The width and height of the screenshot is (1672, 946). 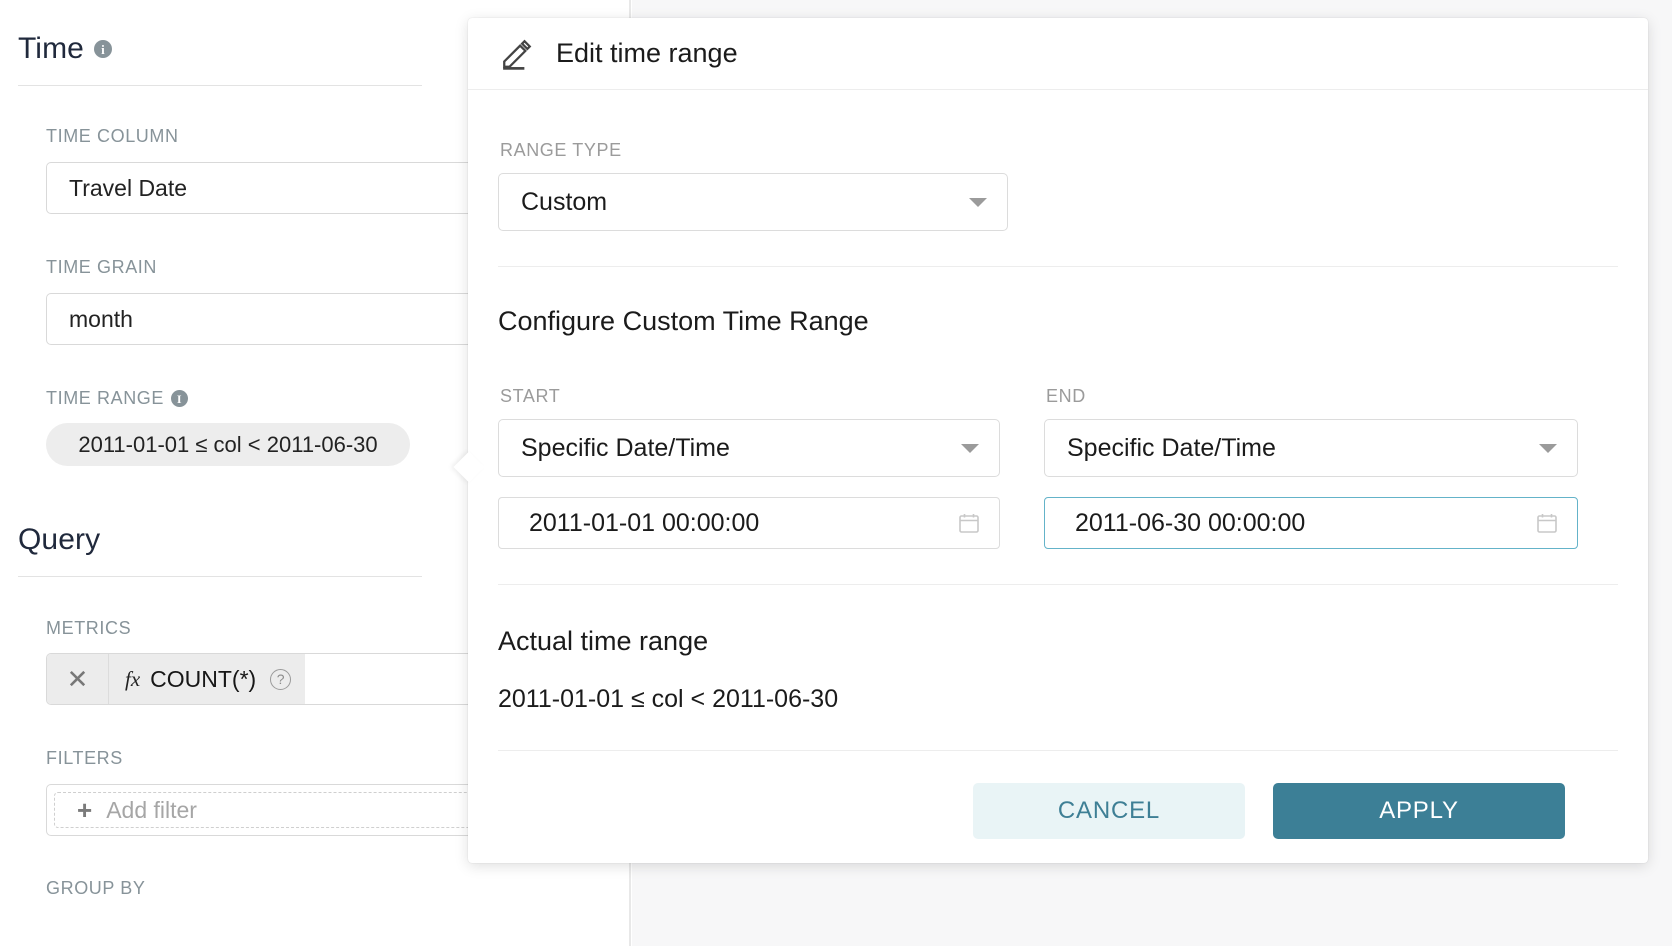 What do you see at coordinates (220, 85) in the screenshot?
I see `time-section-rule` at bounding box center [220, 85].